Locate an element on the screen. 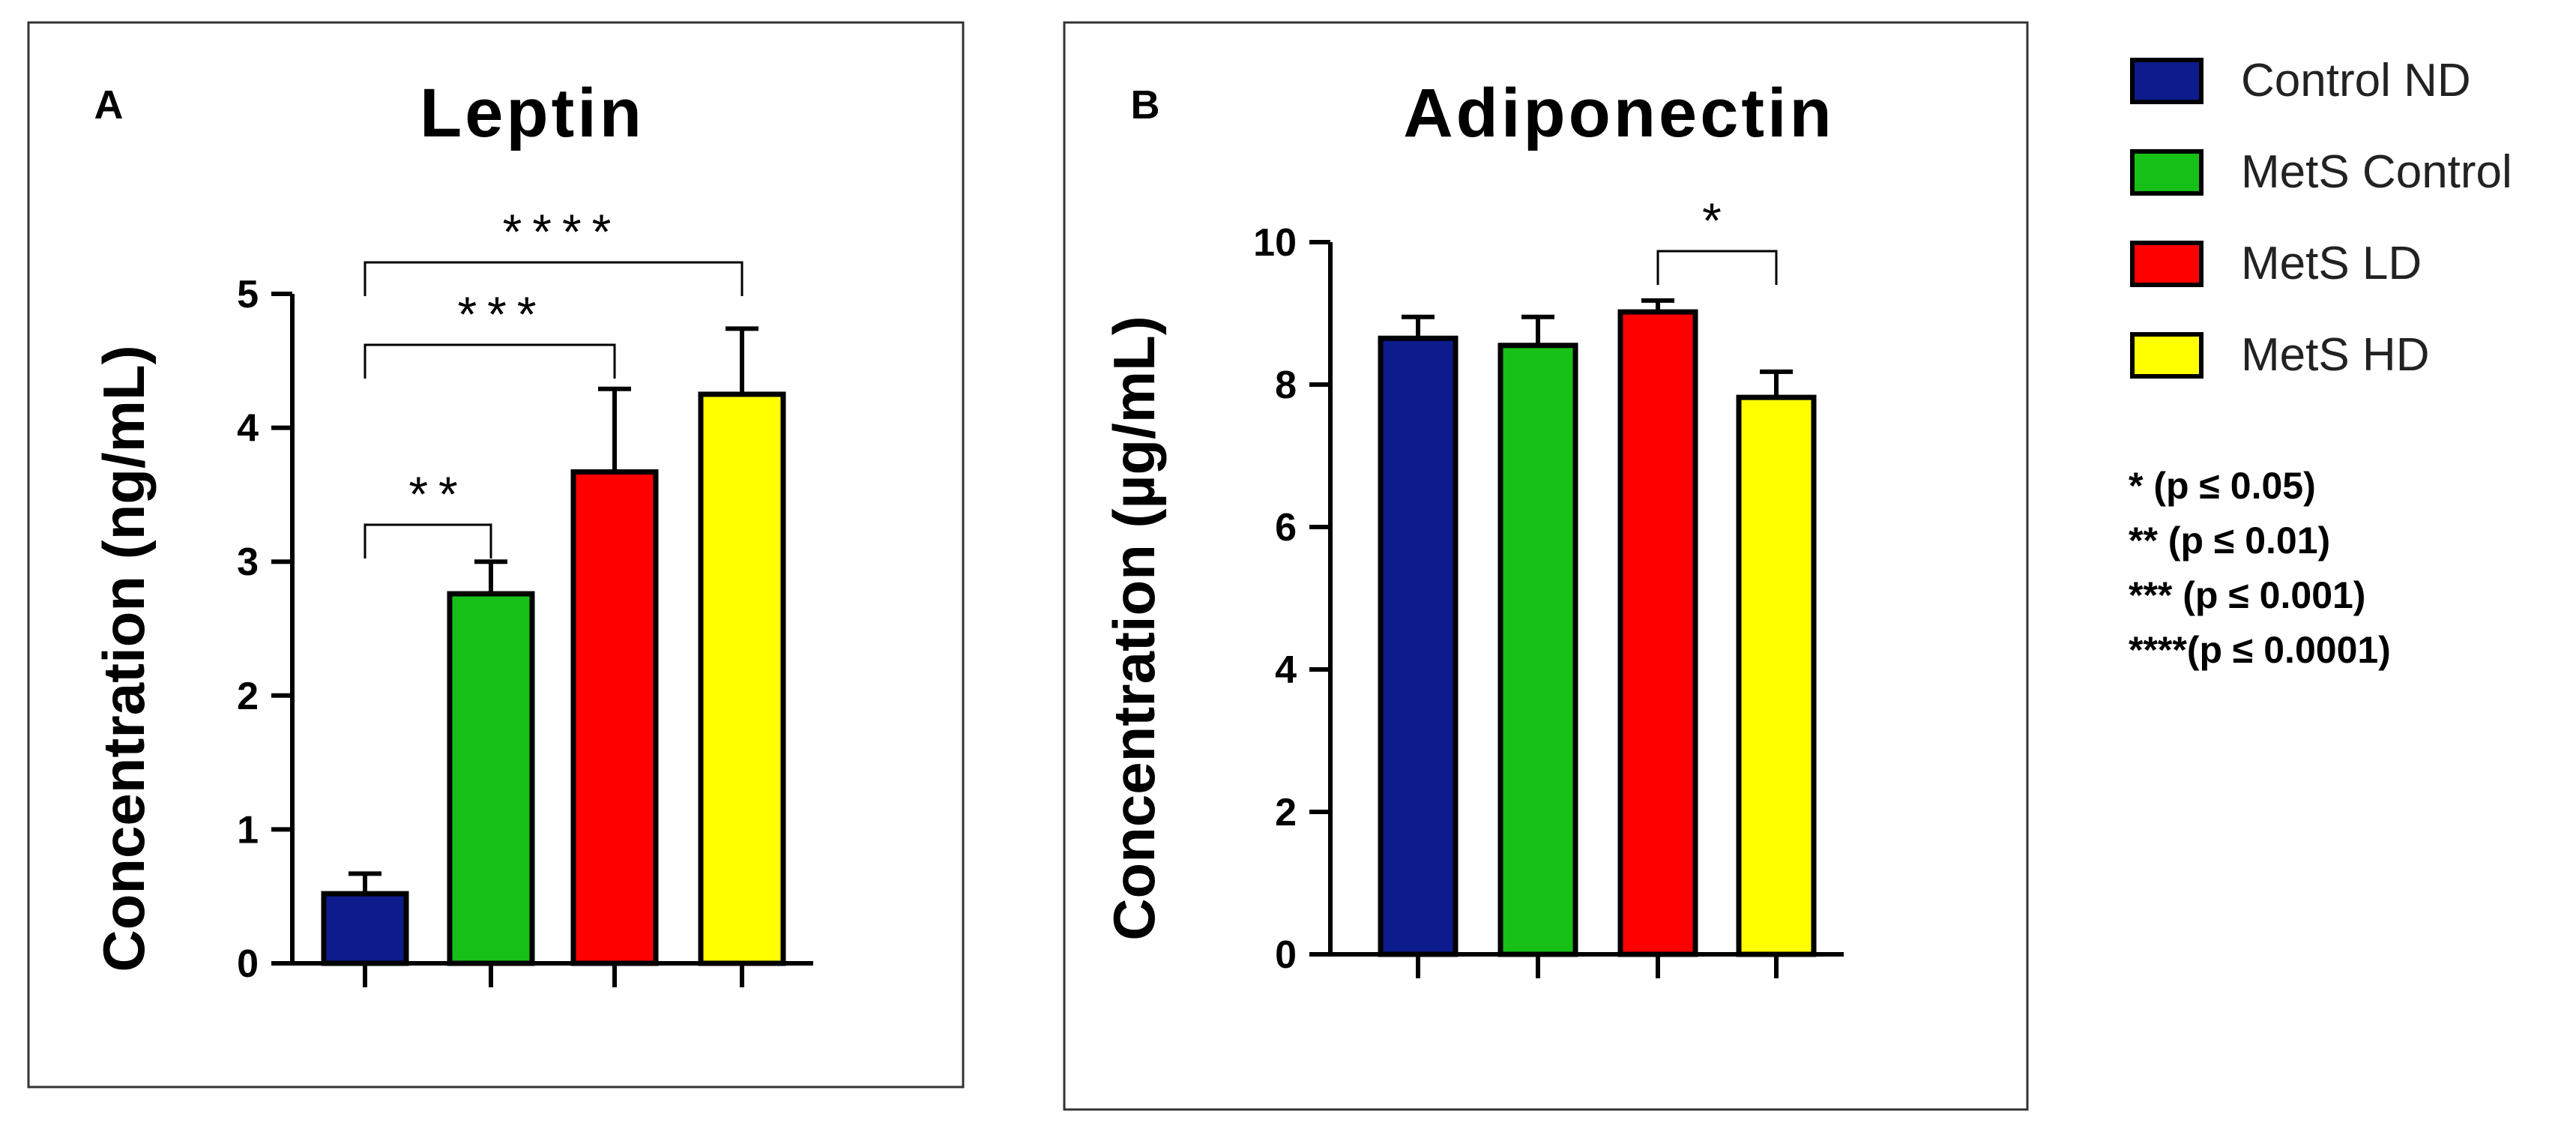 This screenshot has height=1132, width=2576. significance-key-item: ** (p ≤ 0.01) is located at coordinates (2229, 541).